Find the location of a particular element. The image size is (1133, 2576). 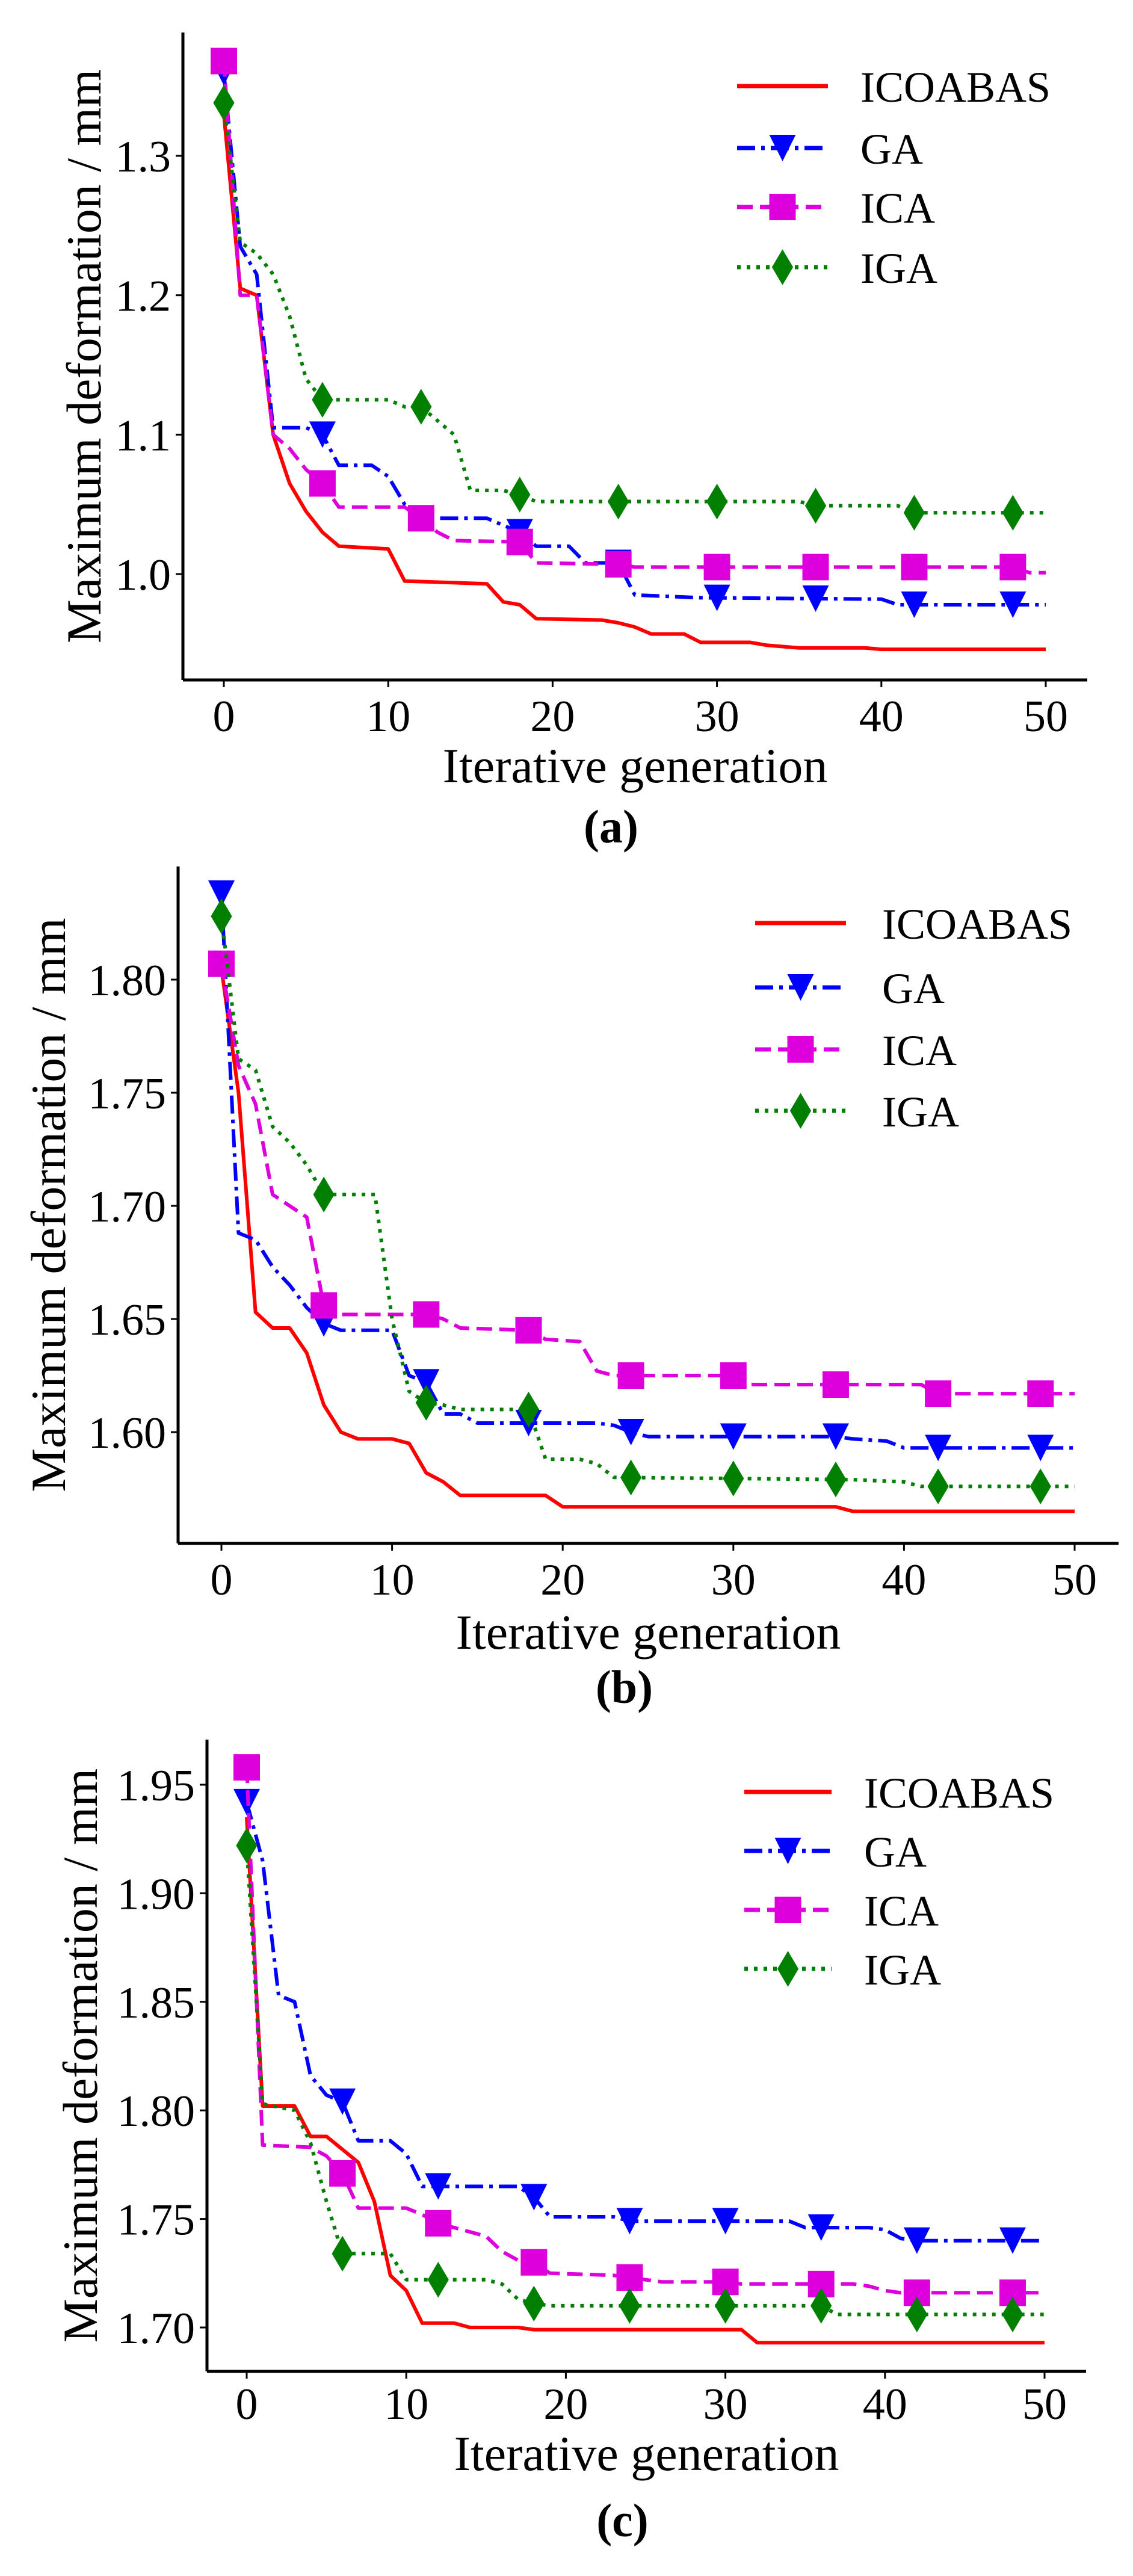

y-tick-label: 1.3 is located at coordinates (143, 157).